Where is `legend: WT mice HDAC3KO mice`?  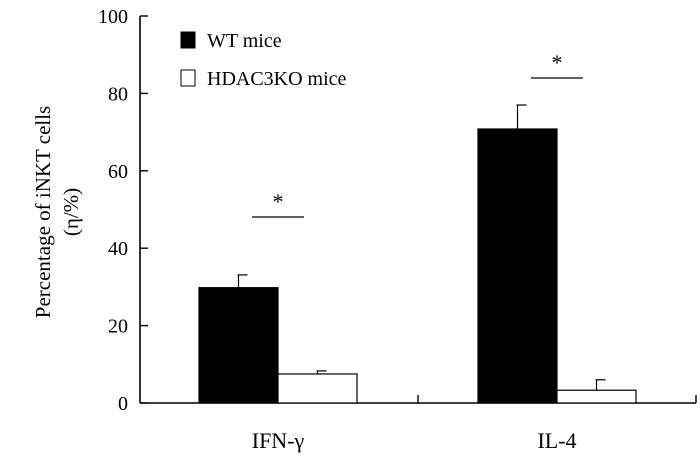 legend: WT mice HDAC3KO mice is located at coordinates (263, 60).